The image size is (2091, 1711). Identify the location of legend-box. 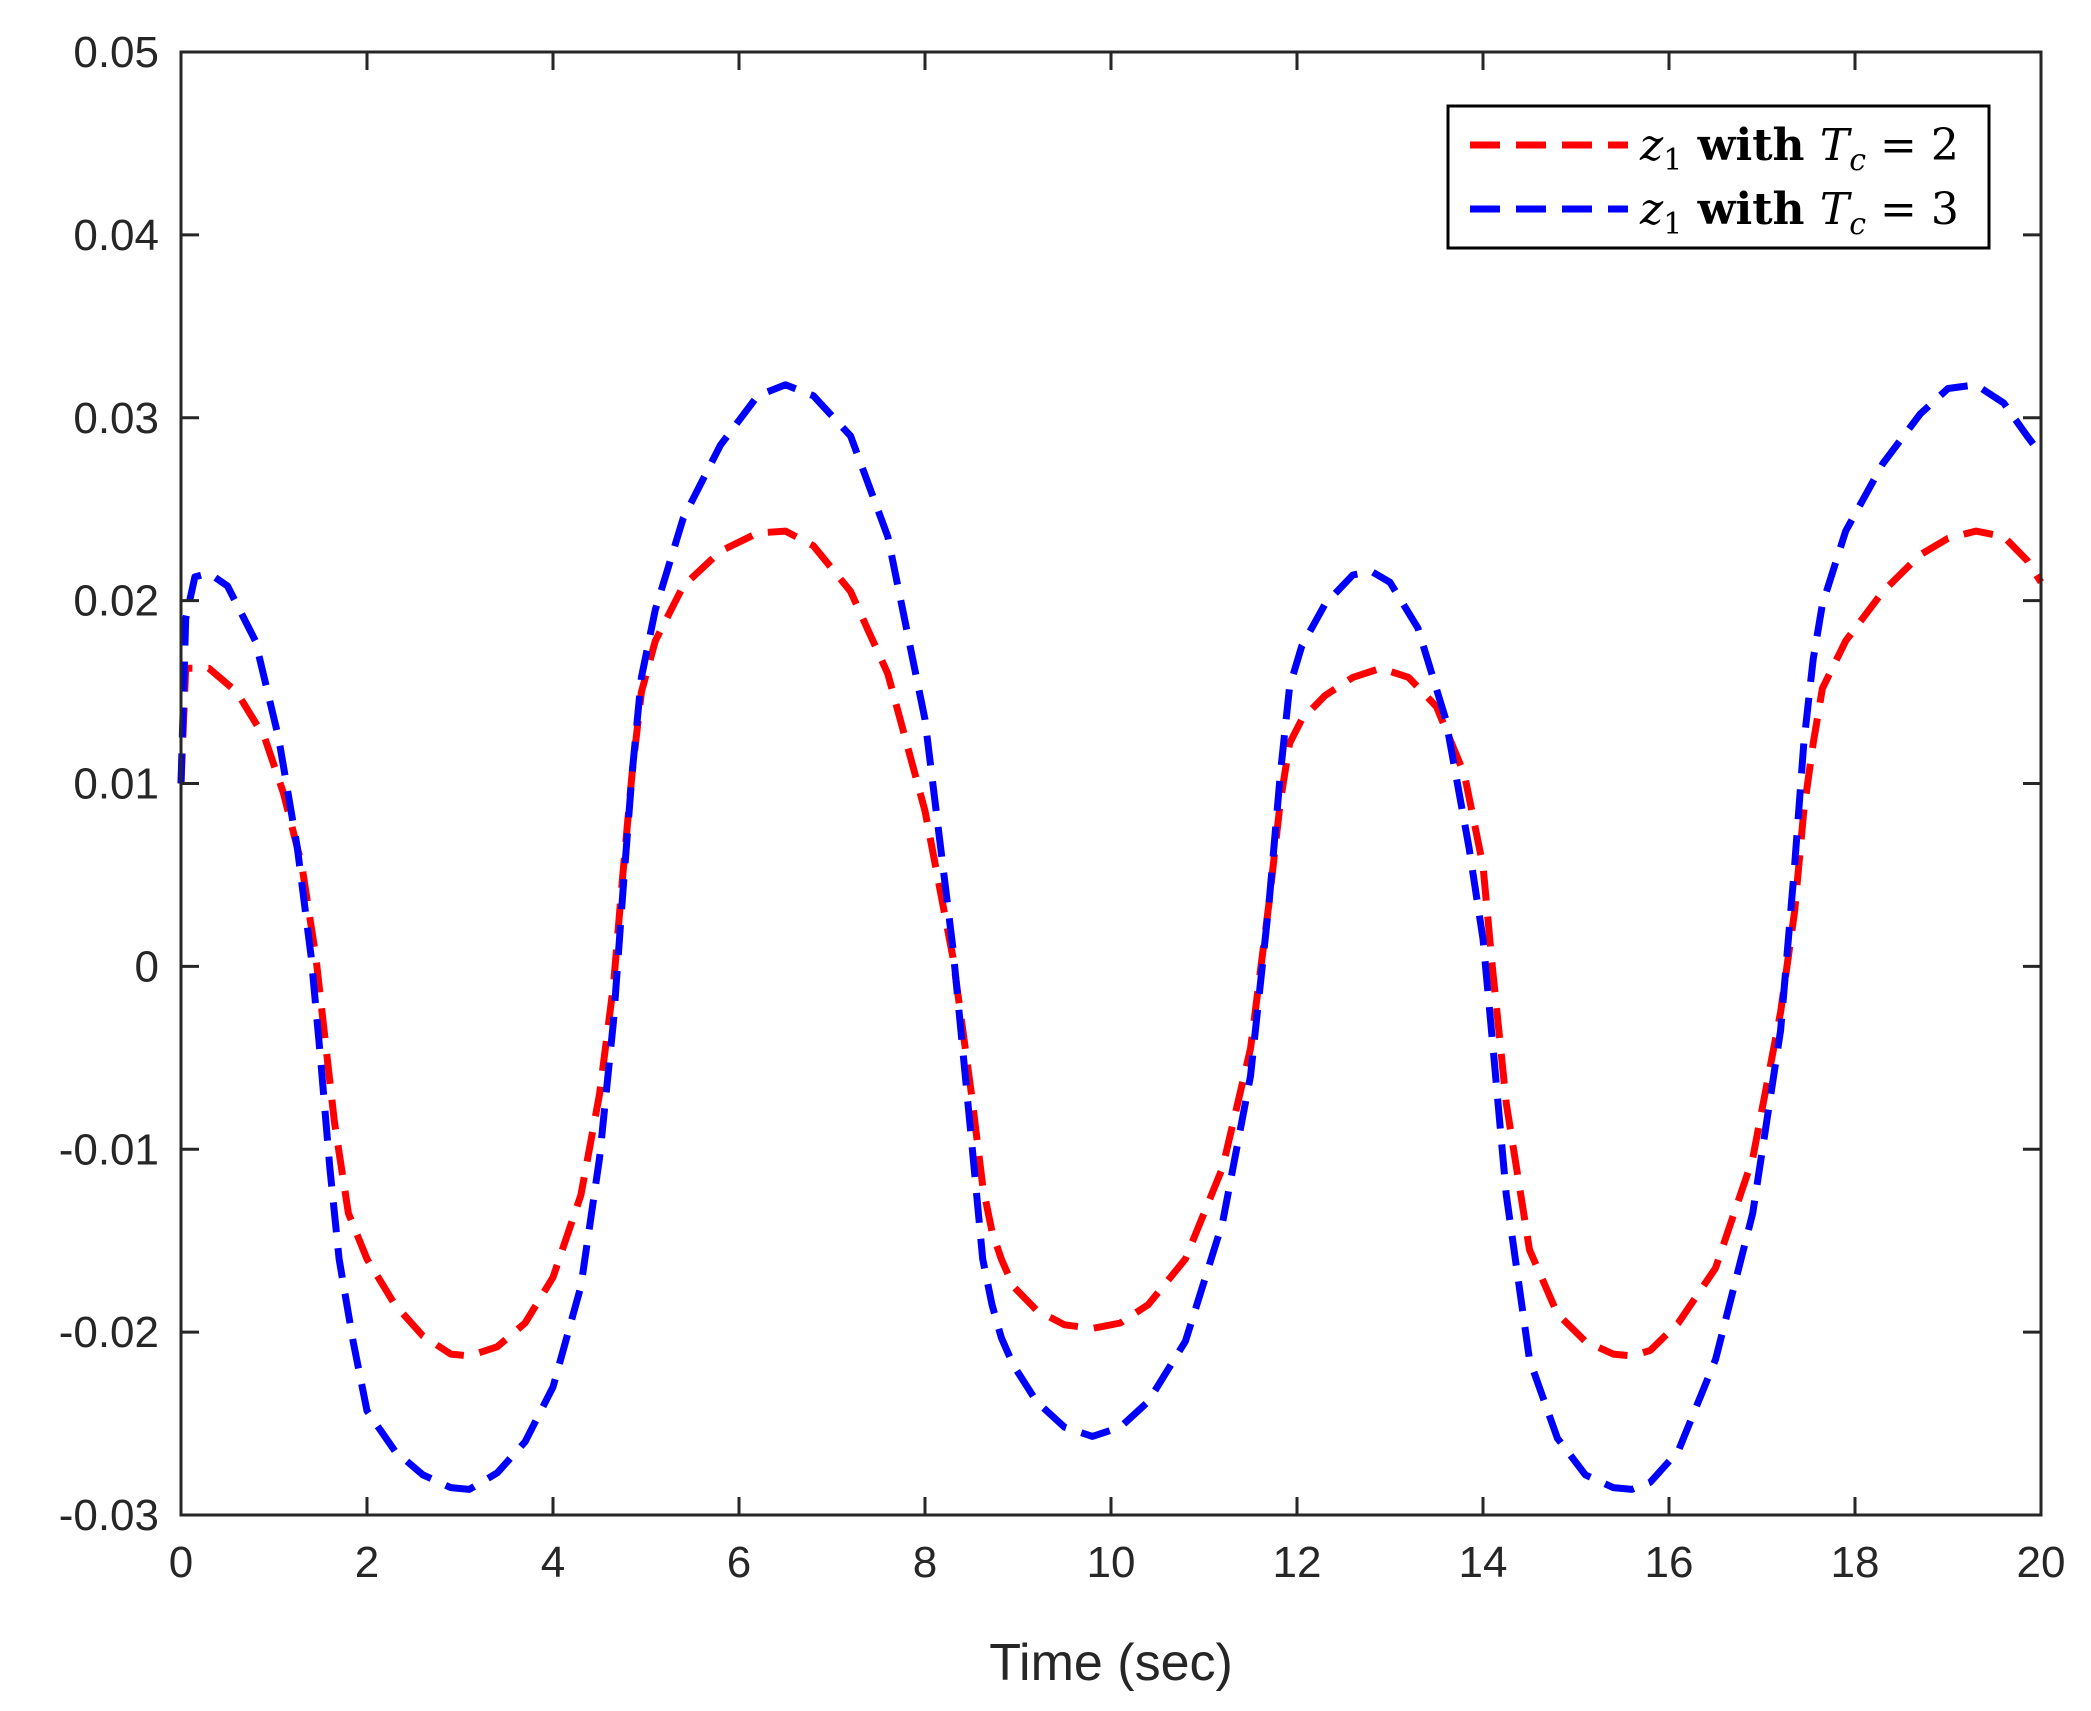
(1718, 177).